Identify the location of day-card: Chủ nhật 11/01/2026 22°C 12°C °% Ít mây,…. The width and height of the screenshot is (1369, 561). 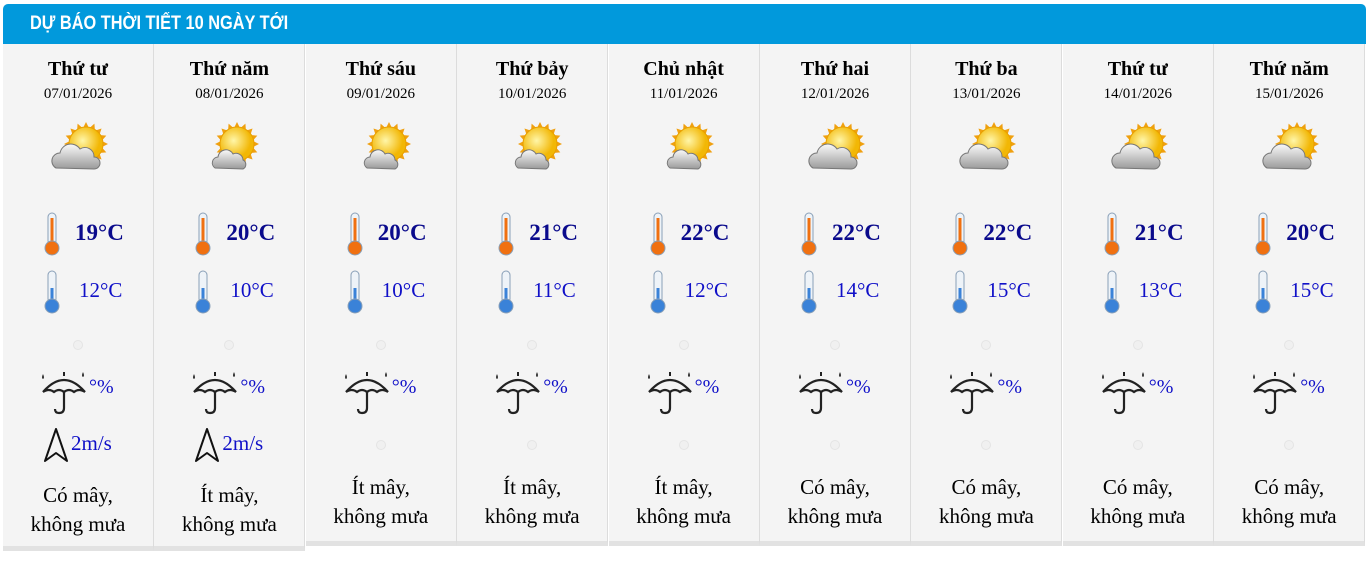
(684, 295).